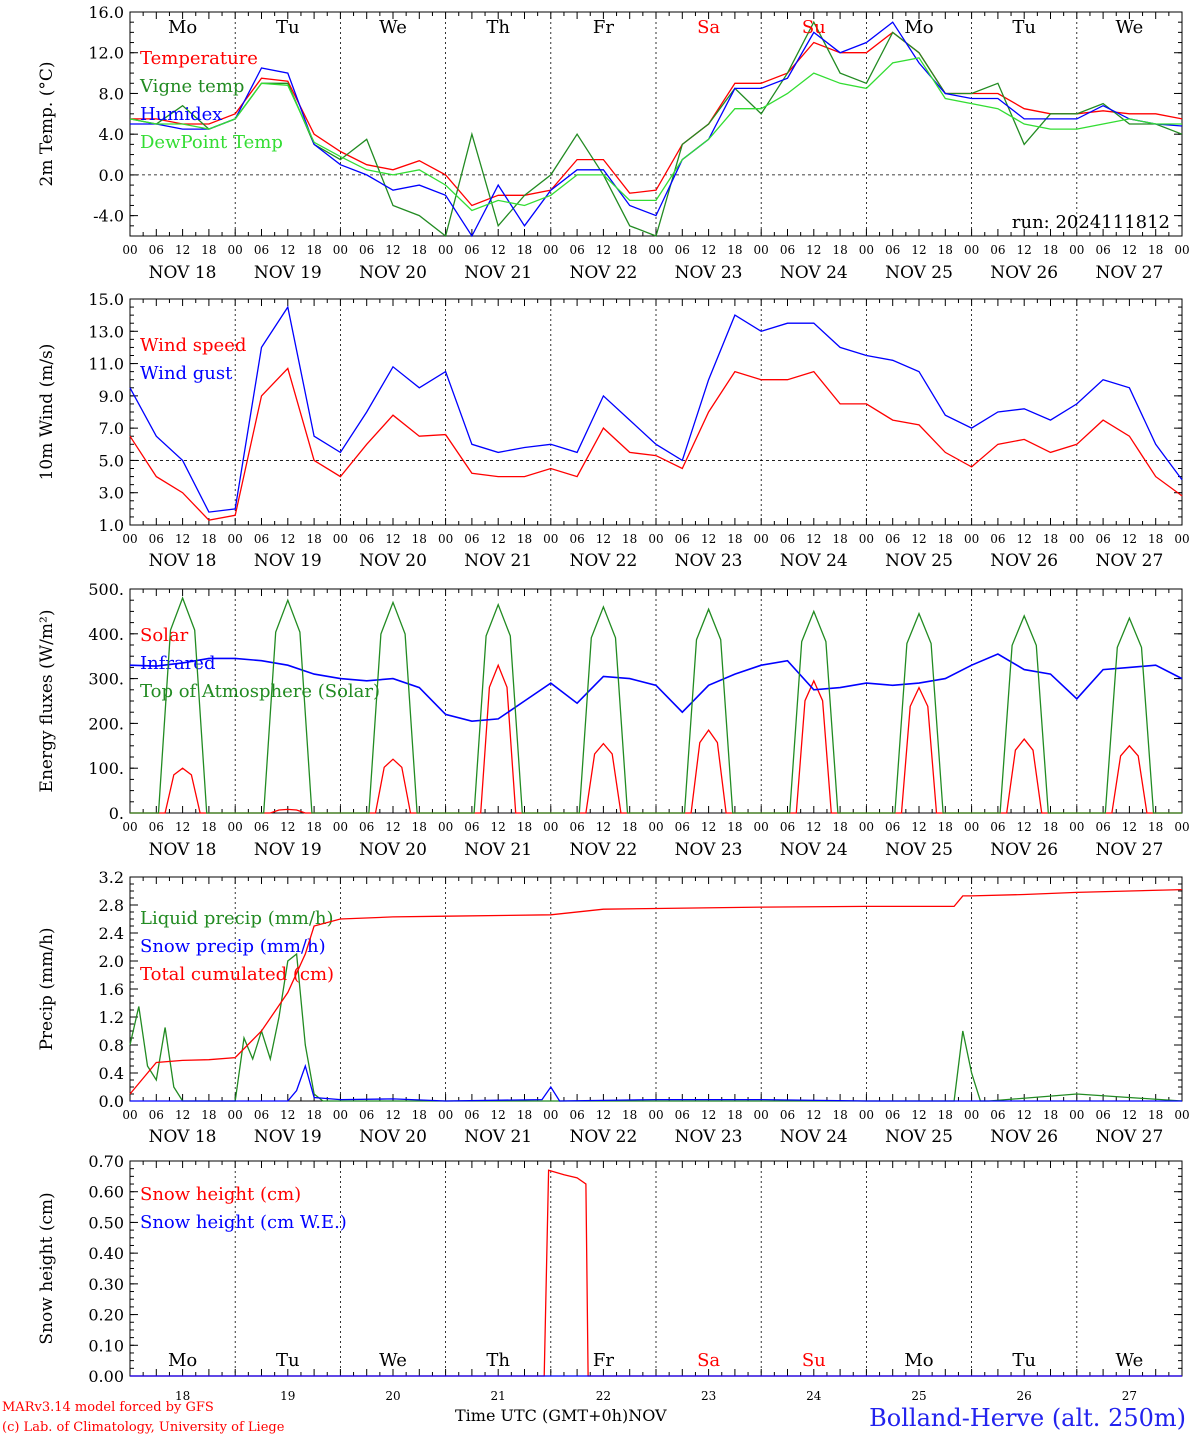 The image size is (1194, 1440). What do you see at coordinates (561, 1415) in the screenshot?
I see `x-axis-title: Time UTC (GMT+0h)NOV` at bounding box center [561, 1415].